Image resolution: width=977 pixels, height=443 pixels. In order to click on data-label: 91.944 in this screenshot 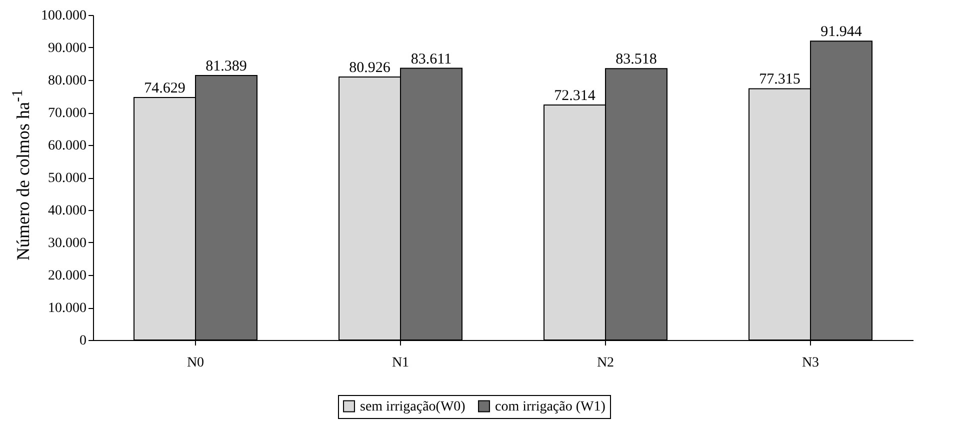, I will do `click(841, 32)`.